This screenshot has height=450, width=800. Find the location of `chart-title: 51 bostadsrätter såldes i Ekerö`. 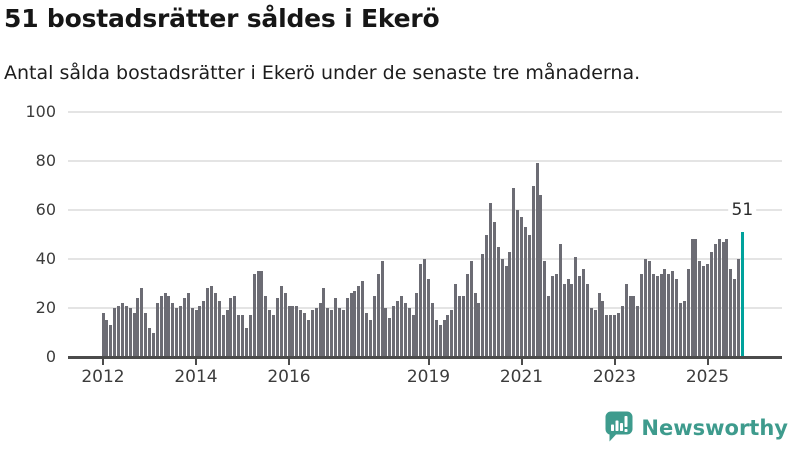

chart-title: 51 bostadsrätter såldes i Ekerö is located at coordinates (222, 18).